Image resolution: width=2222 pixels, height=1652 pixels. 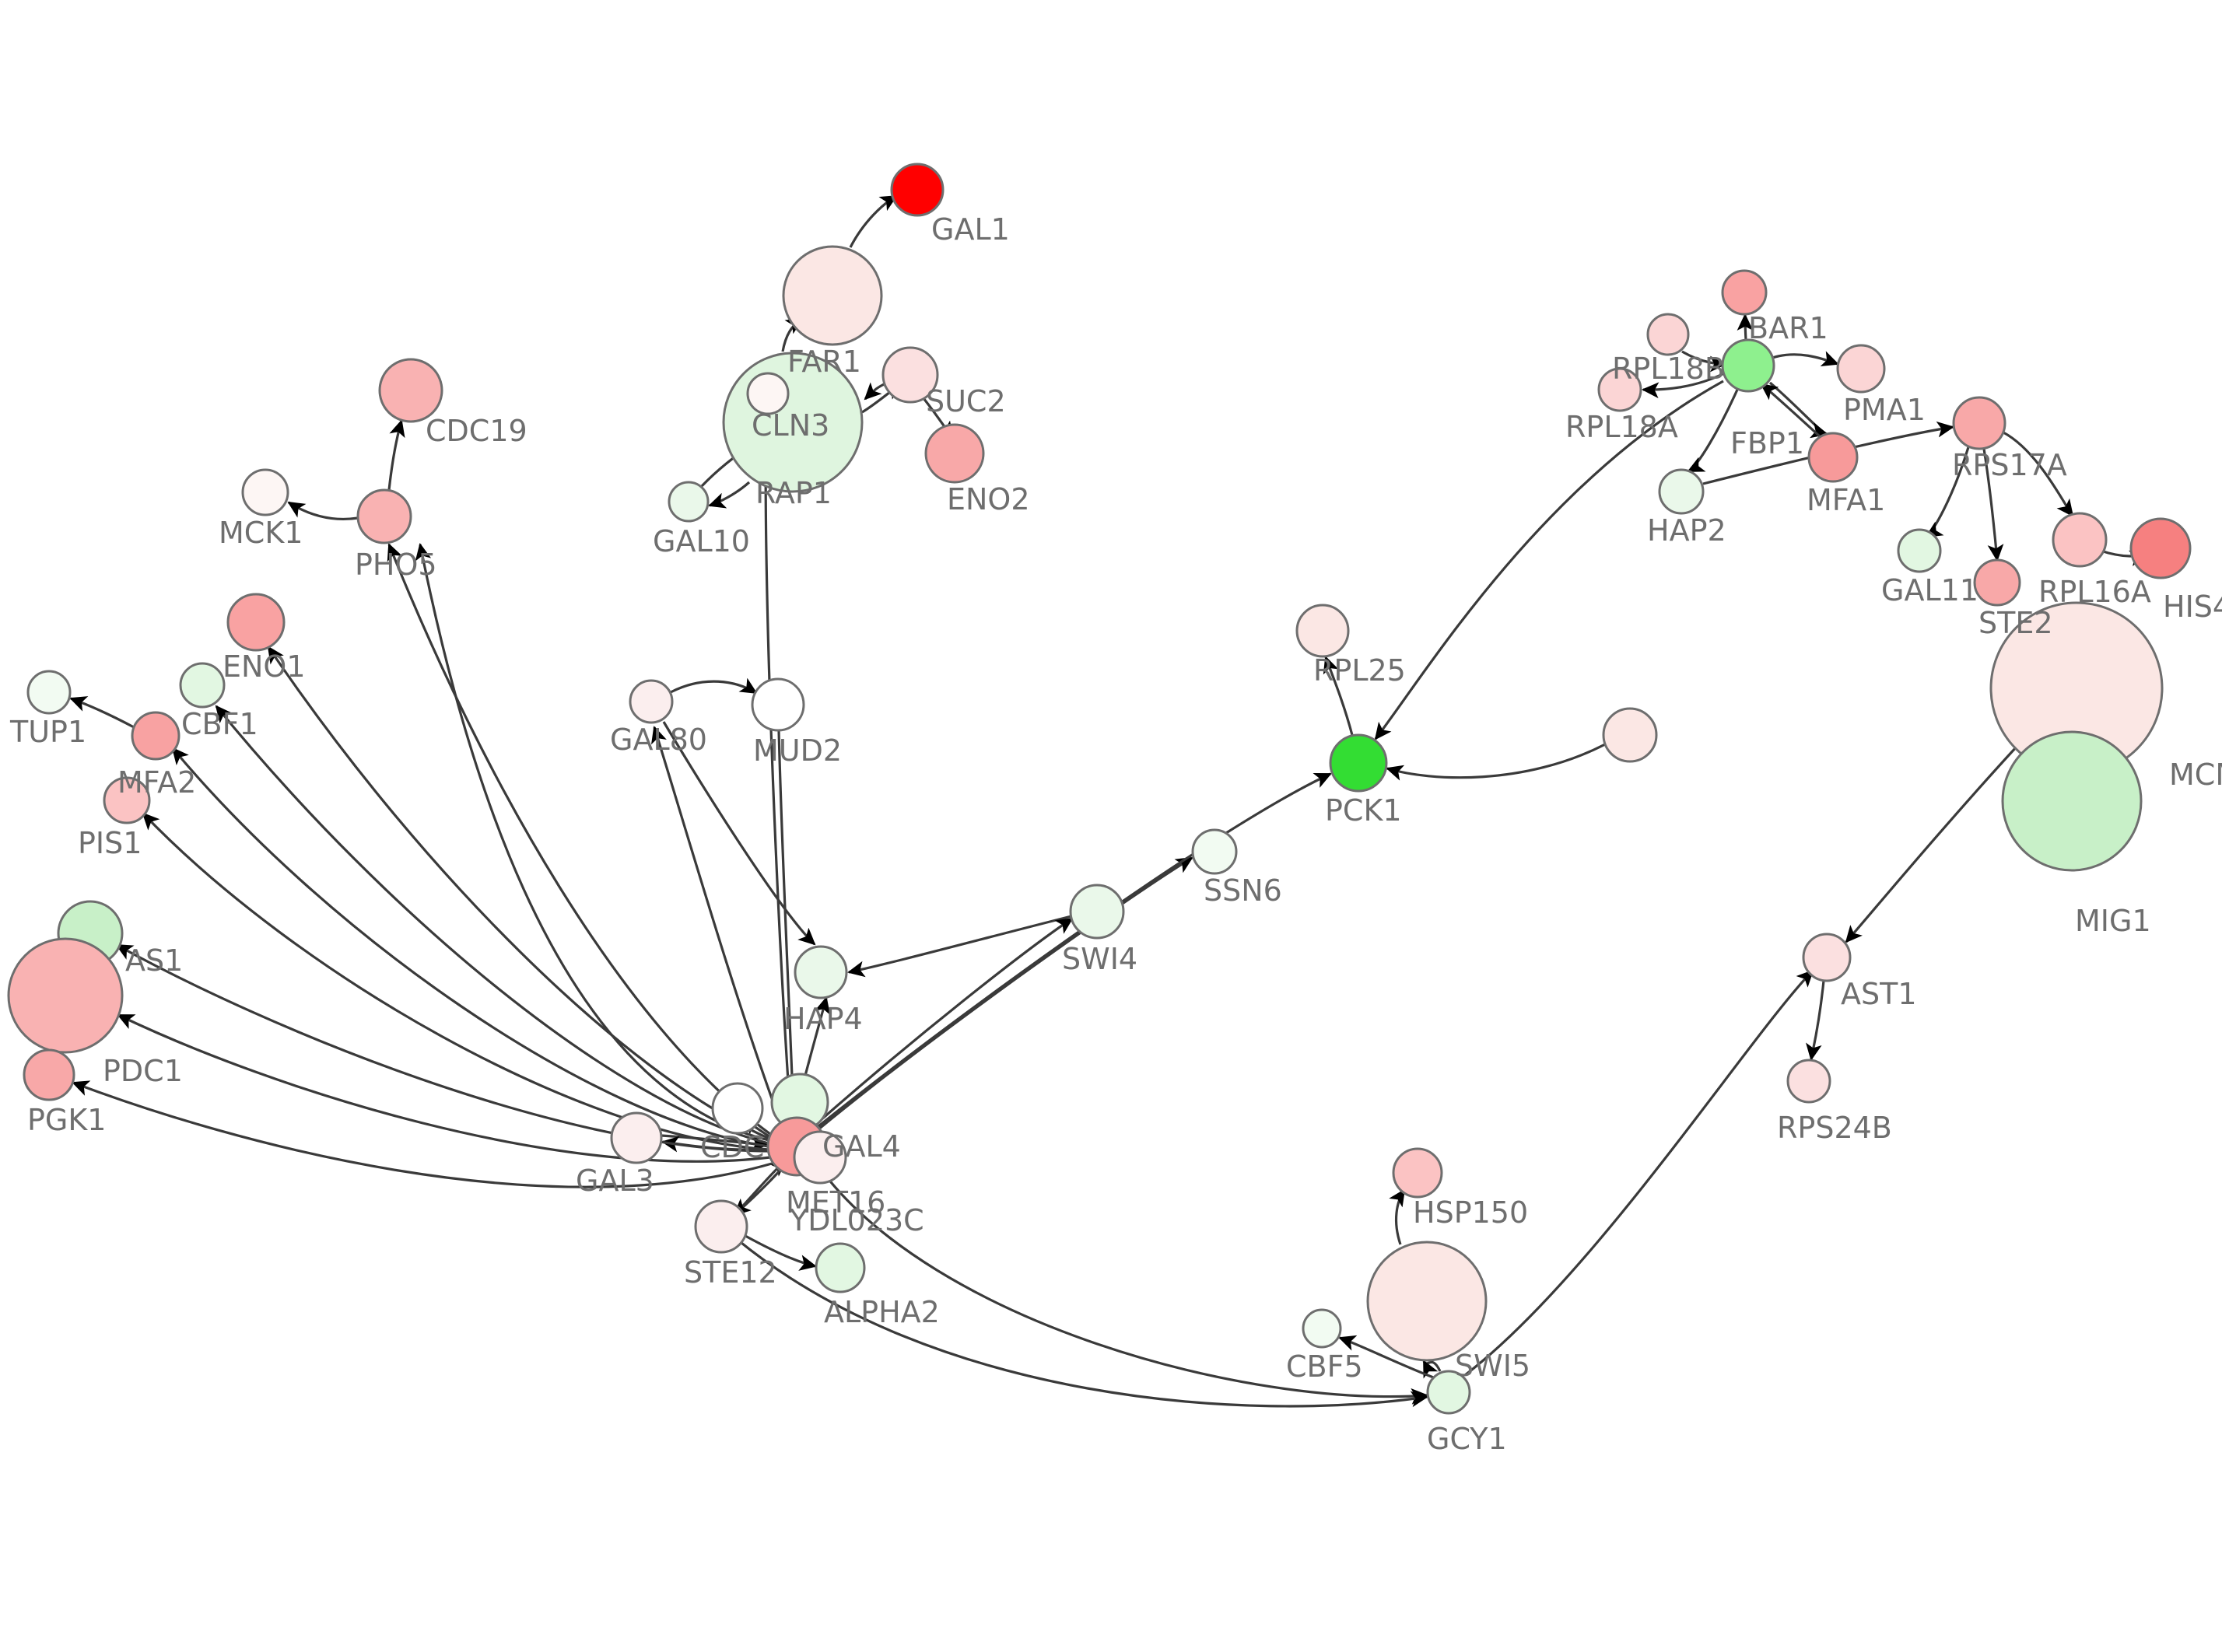 What do you see at coordinates (636, 1137) in the screenshot?
I see `node-gal3` at bounding box center [636, 1137].